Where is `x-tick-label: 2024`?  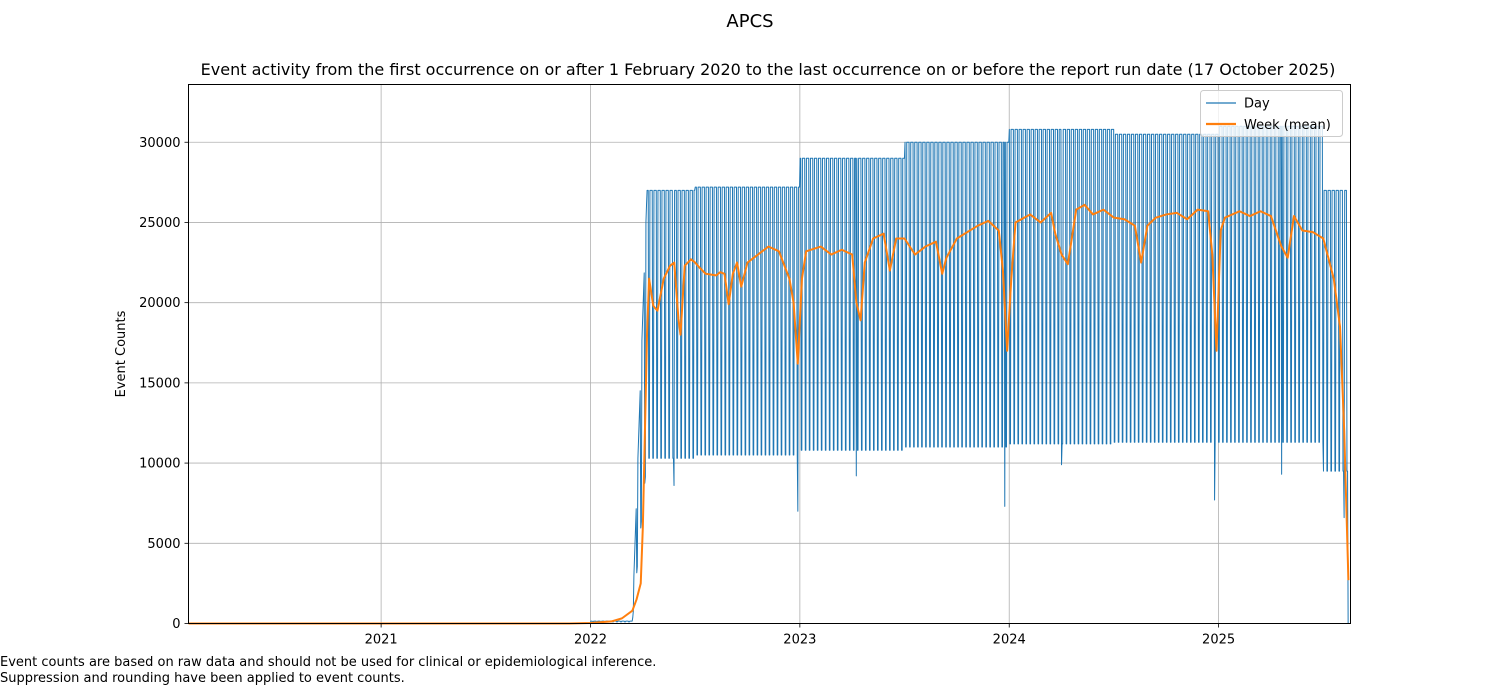
x-tick-label: 2024 is located at coordinates (1009, 640).